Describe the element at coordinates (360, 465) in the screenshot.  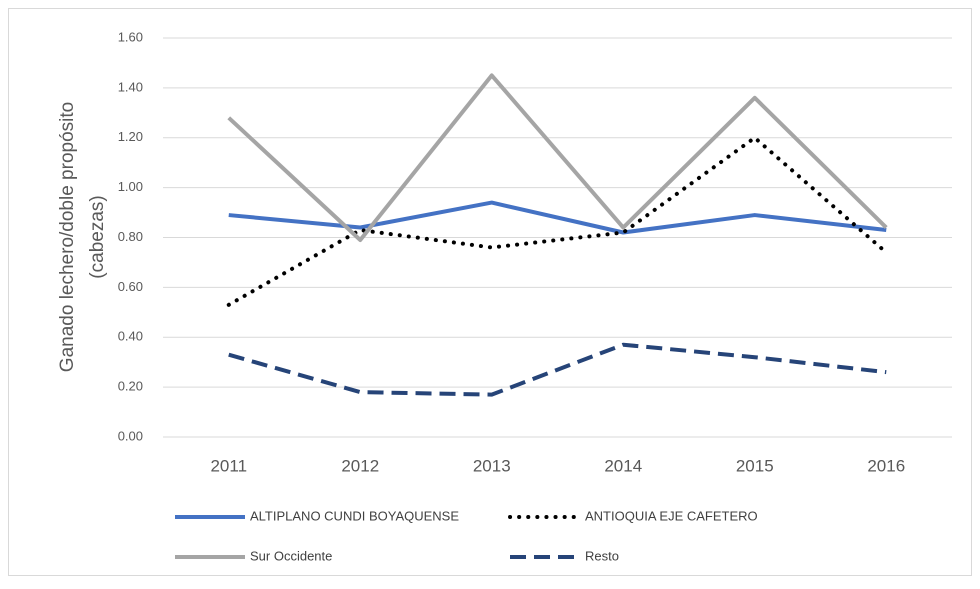
I see `x-tick-label: 2012` at that location.